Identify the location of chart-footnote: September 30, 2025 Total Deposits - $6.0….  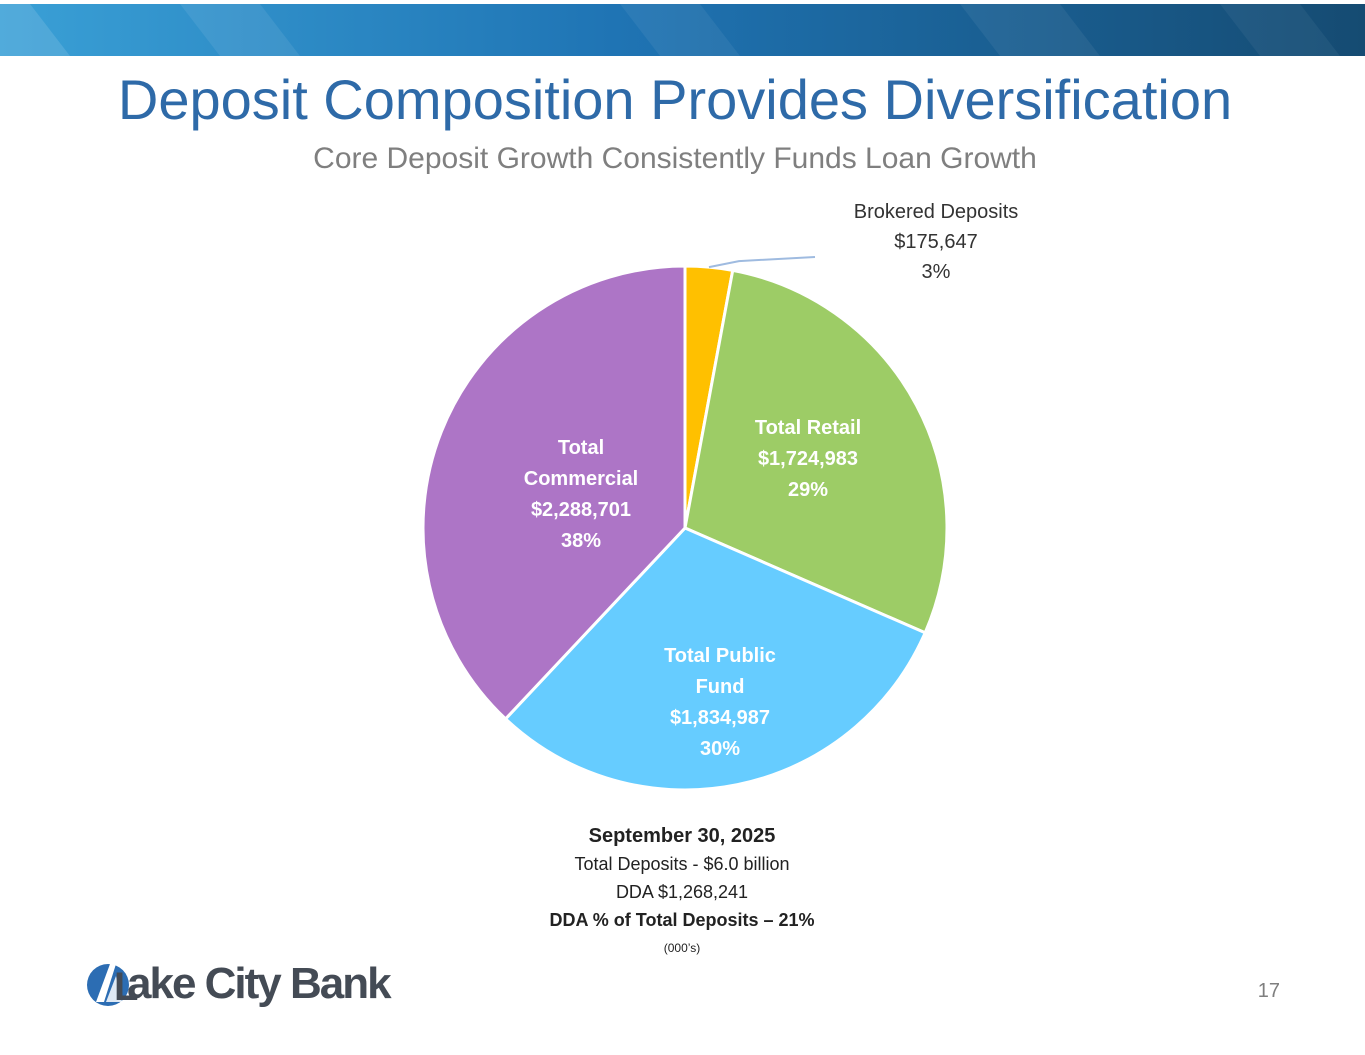
(682, 890).